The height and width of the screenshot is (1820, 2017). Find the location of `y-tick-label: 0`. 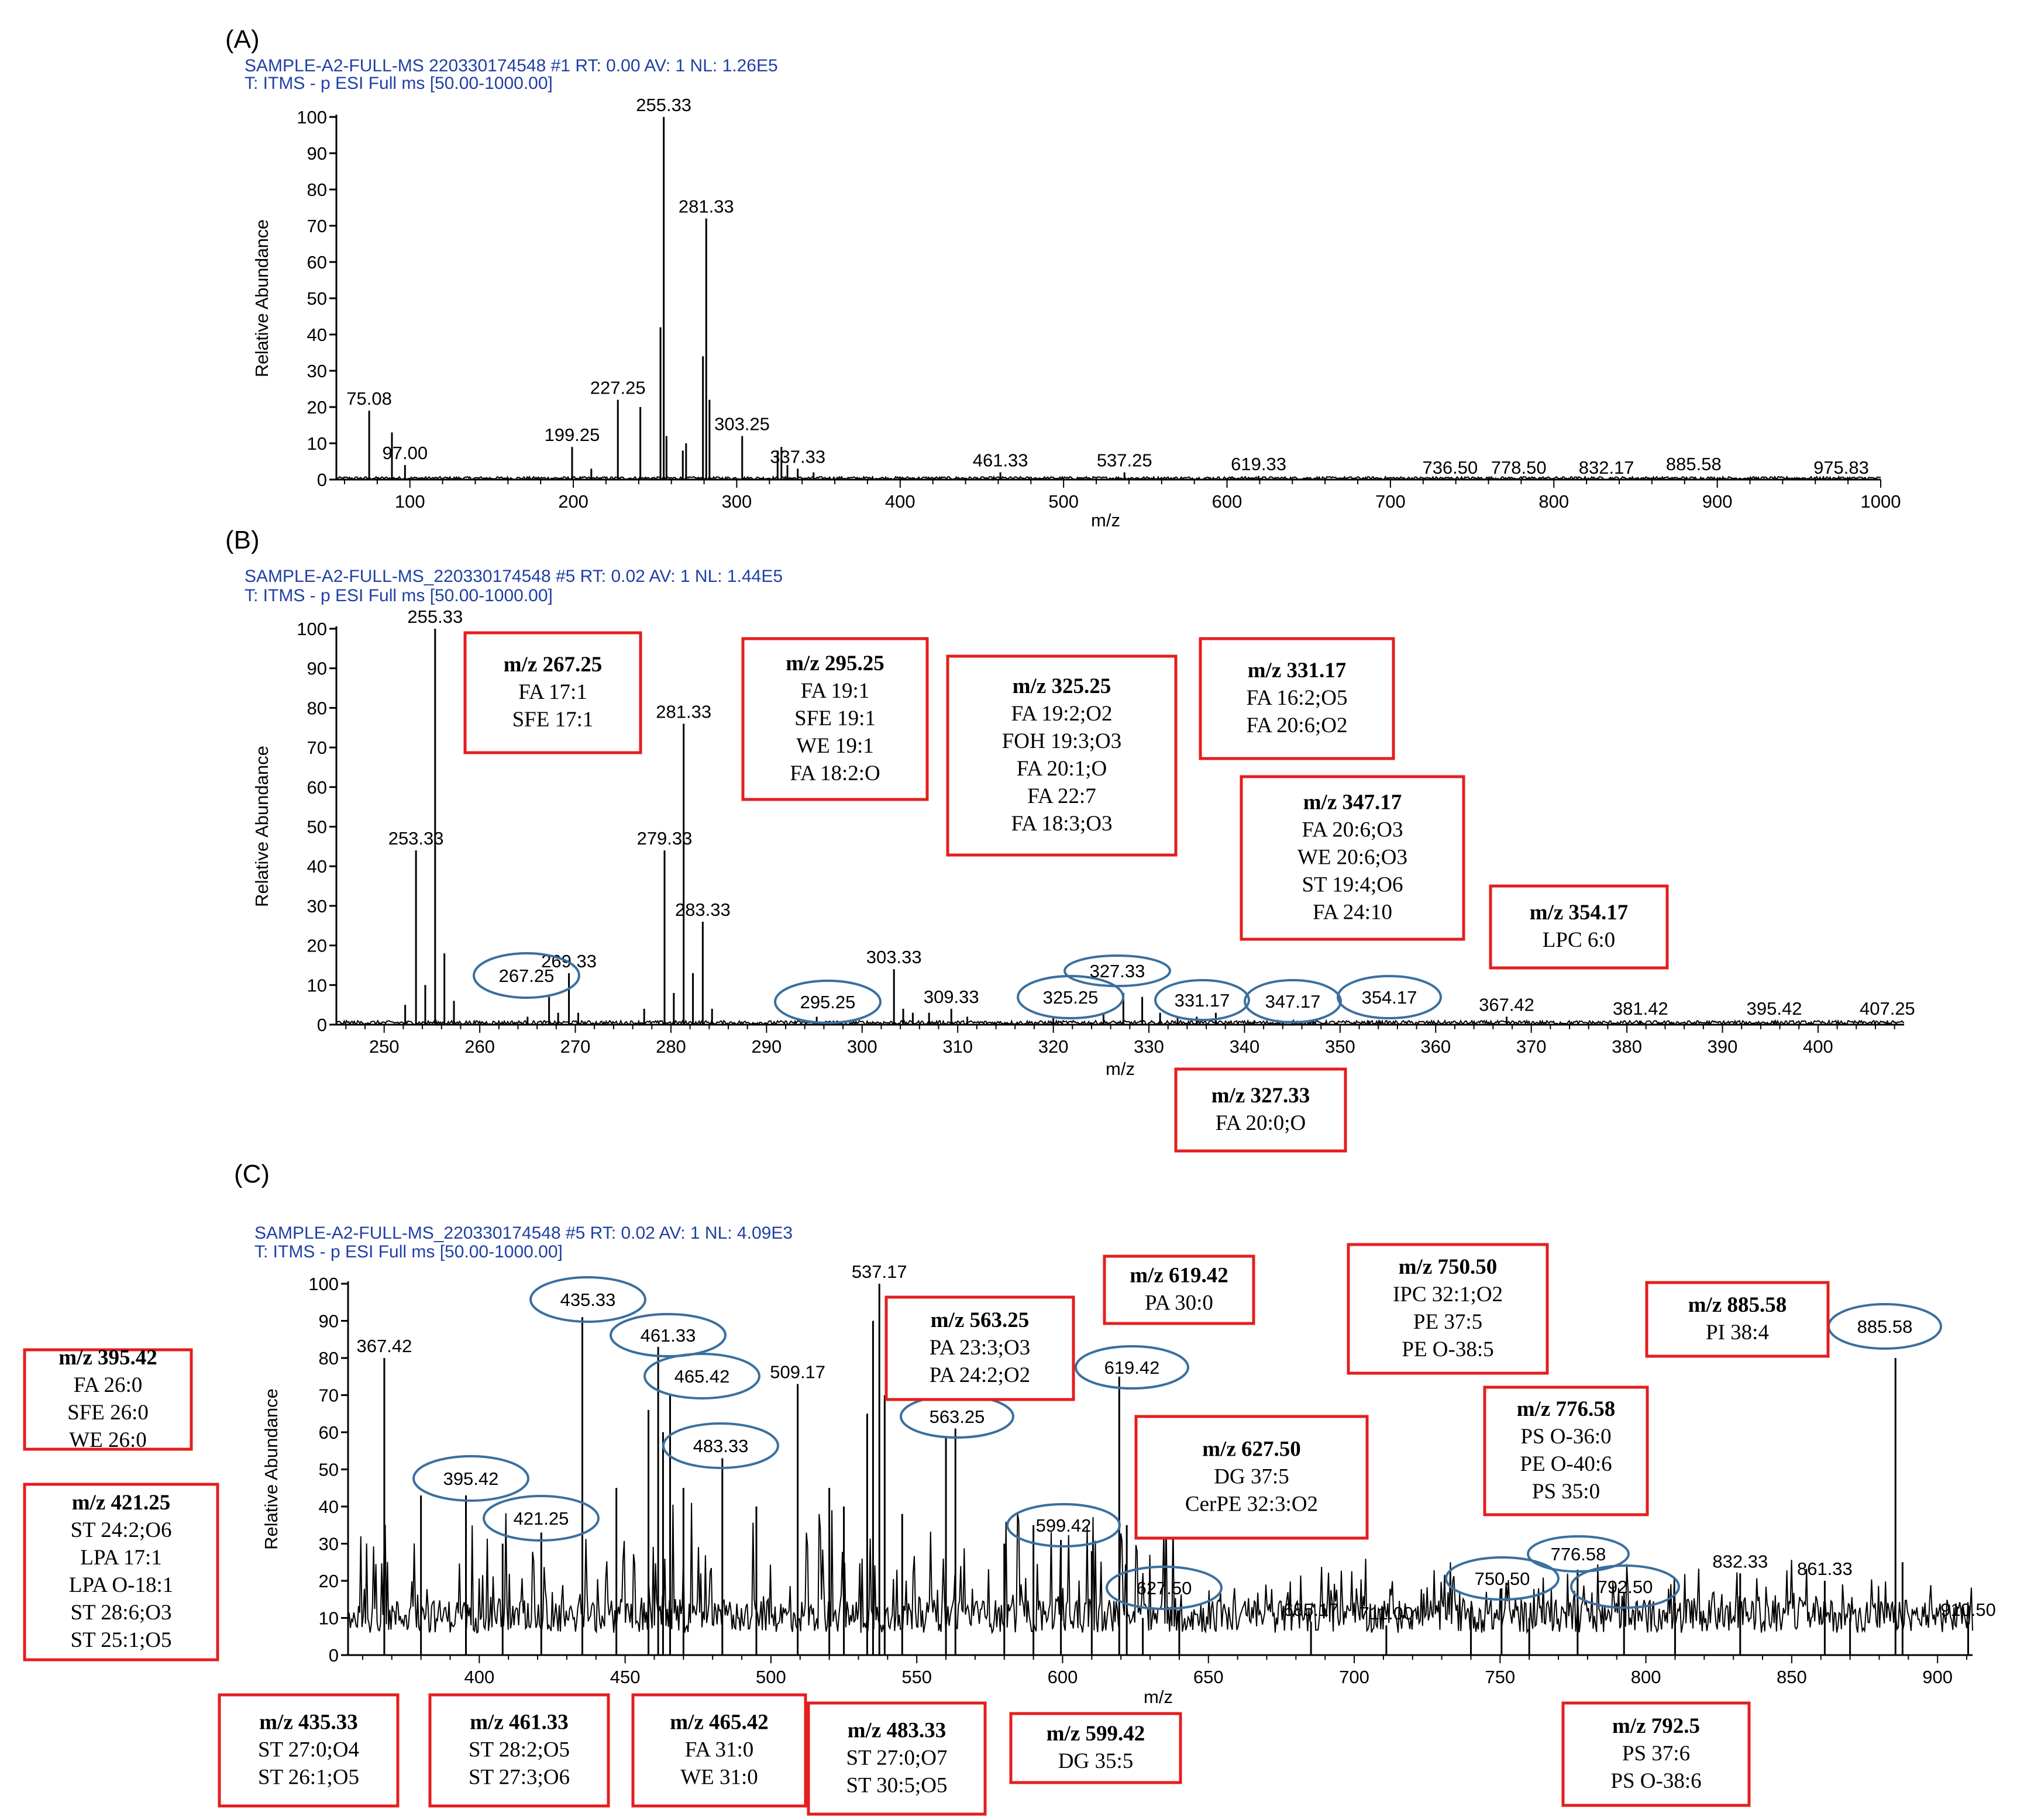

y-tick-label: 0 is located at coordinates (322, 480).